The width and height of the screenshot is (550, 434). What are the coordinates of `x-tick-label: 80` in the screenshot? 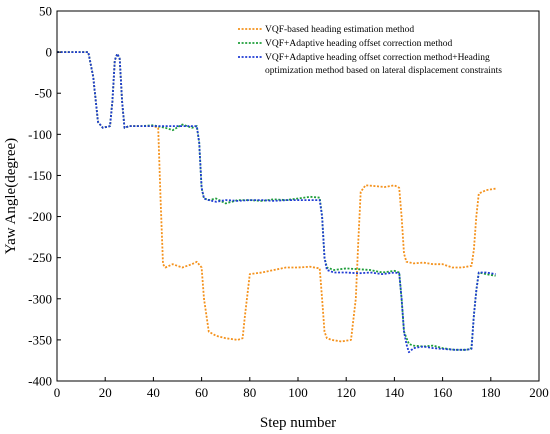 It's located at (249, 392).